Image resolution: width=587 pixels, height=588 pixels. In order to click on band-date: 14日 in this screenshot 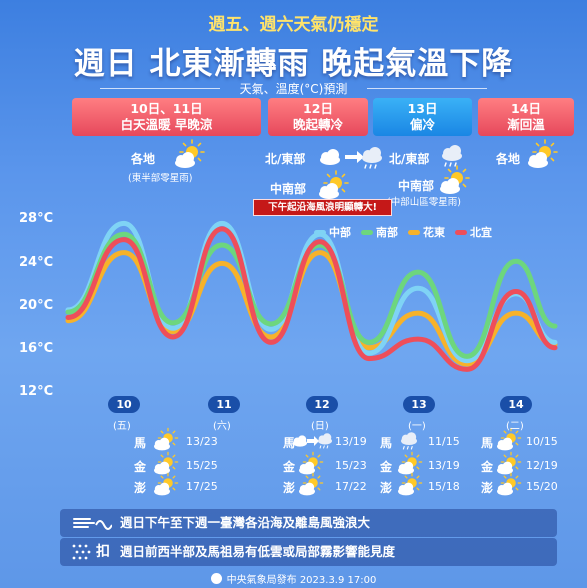, I will do `click(526, 108)`.